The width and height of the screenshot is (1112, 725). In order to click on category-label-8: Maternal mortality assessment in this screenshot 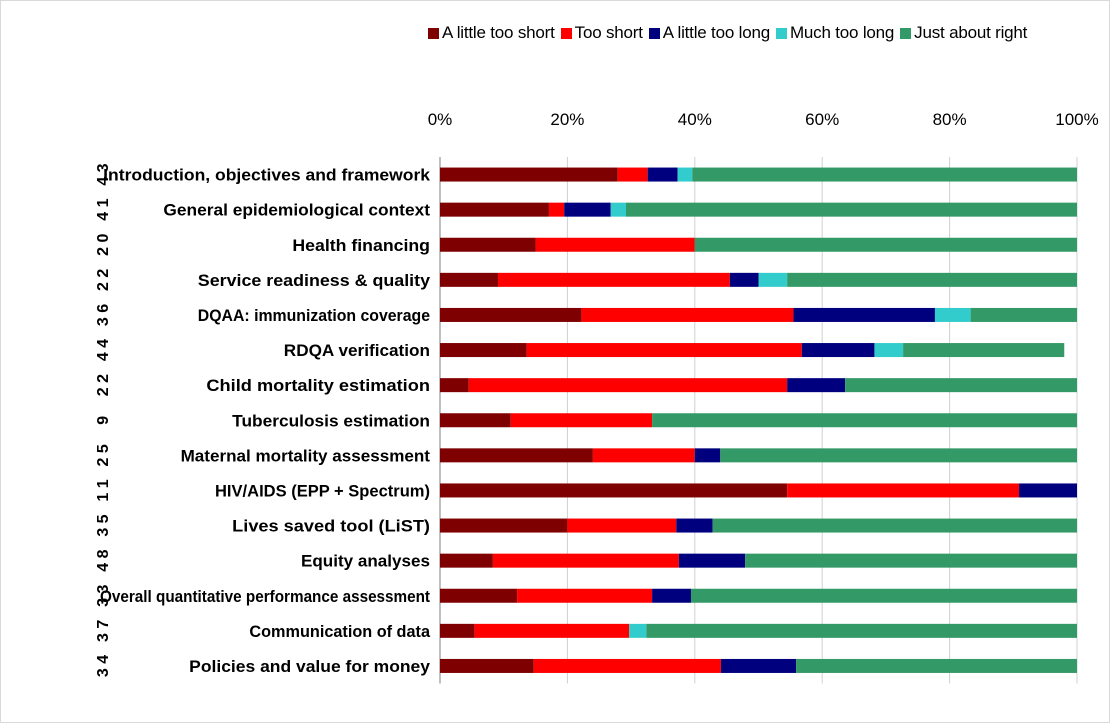, I will do `click(306, 455)`.